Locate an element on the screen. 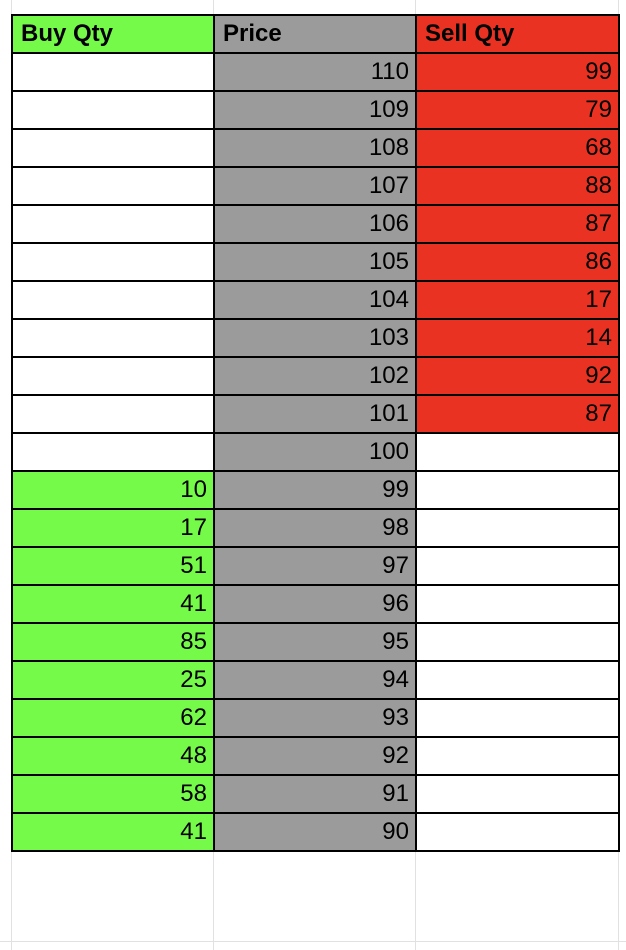 The image size is (626, 950). table-row: 10 99 is located at coordinates (315, 490).